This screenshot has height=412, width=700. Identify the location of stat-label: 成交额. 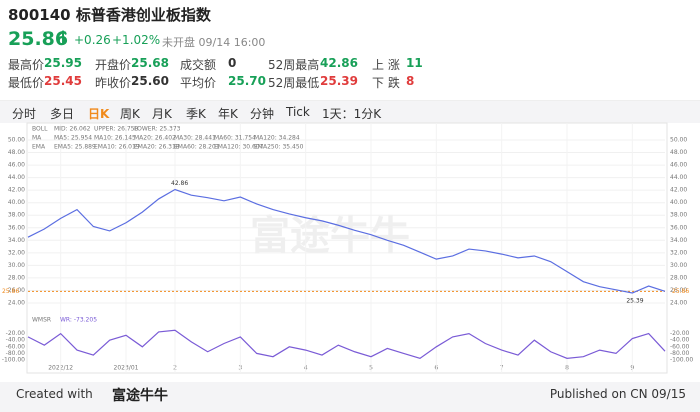
(198, 65).